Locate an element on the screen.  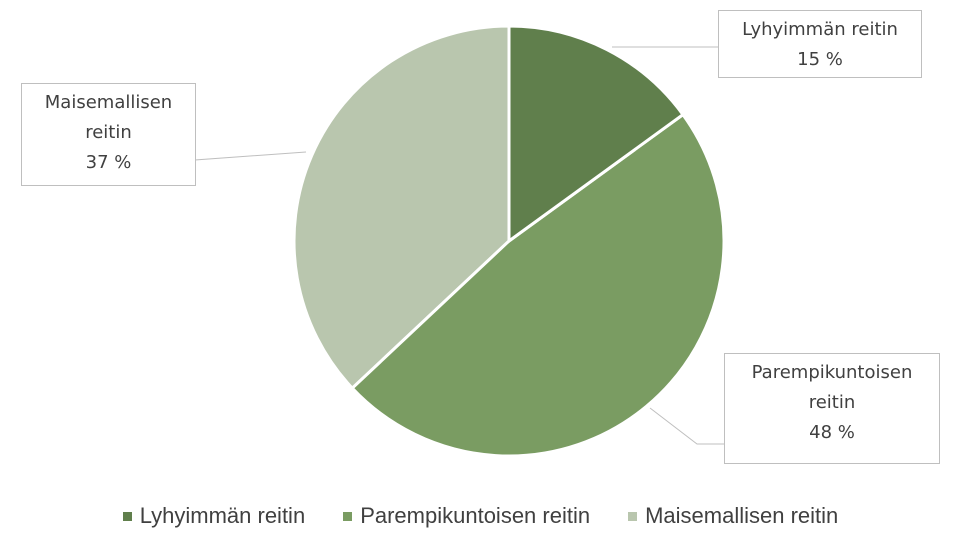
legend-item: Maisemallisen reitin is located at coordinates (733, 516).